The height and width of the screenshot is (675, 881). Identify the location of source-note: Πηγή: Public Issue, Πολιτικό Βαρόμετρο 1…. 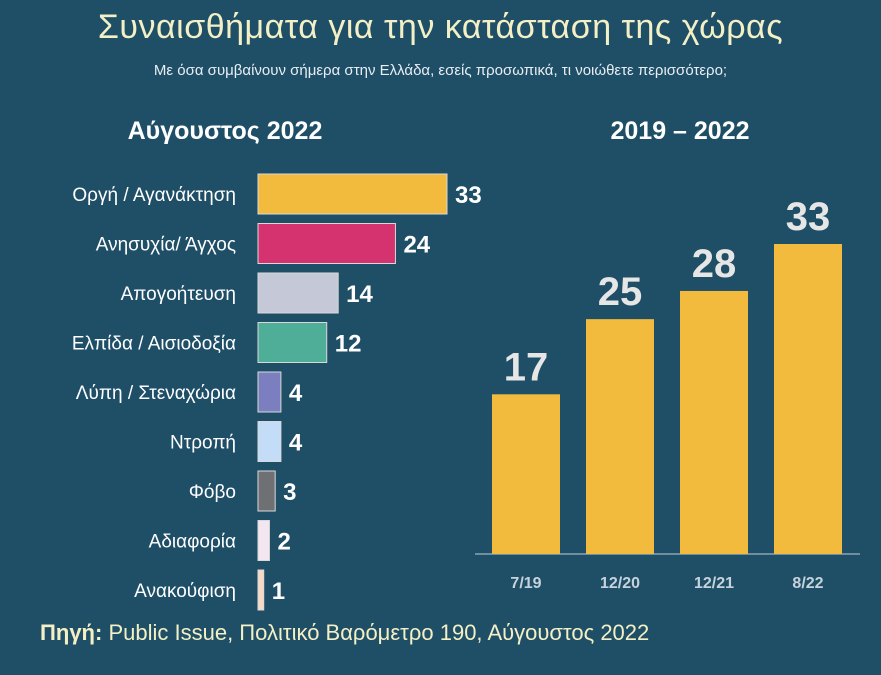
(344, 633).